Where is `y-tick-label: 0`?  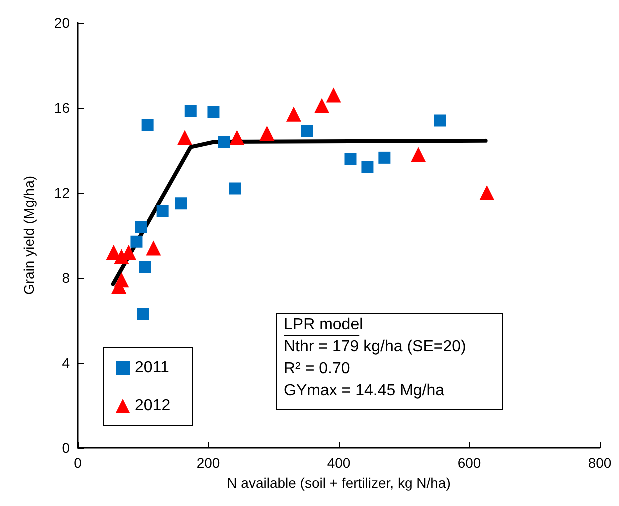
y-tick-label: 0 is located at coordinates (66, 448).